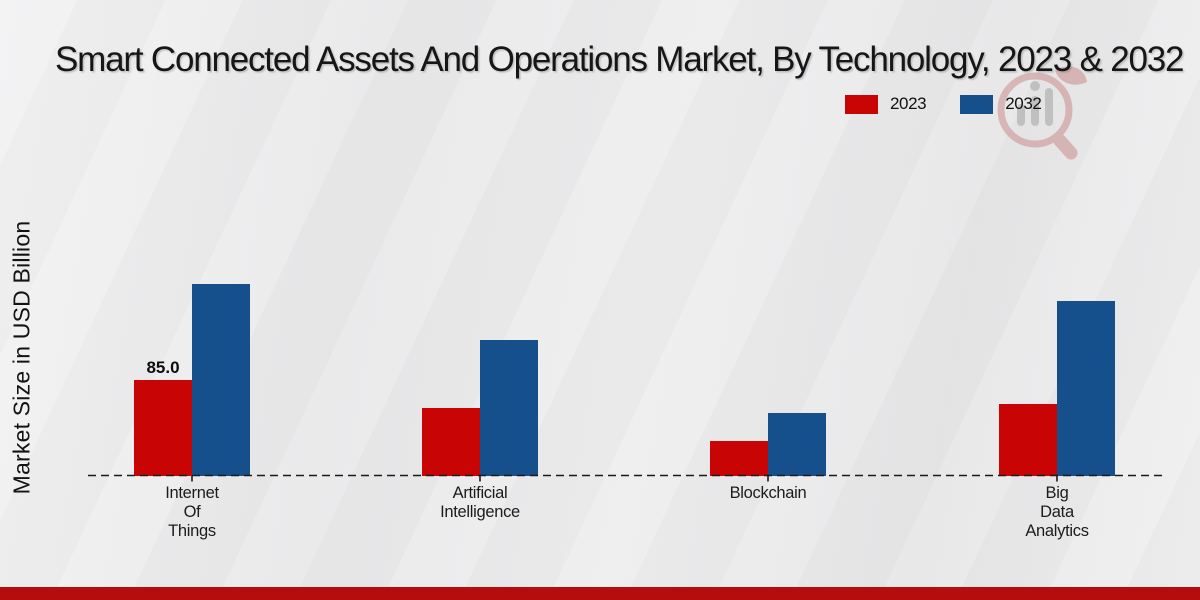 The width and height of the screenshot is (1200, 600). I want to click on bar-2032-artificial-intelligence, so click(509, 408).